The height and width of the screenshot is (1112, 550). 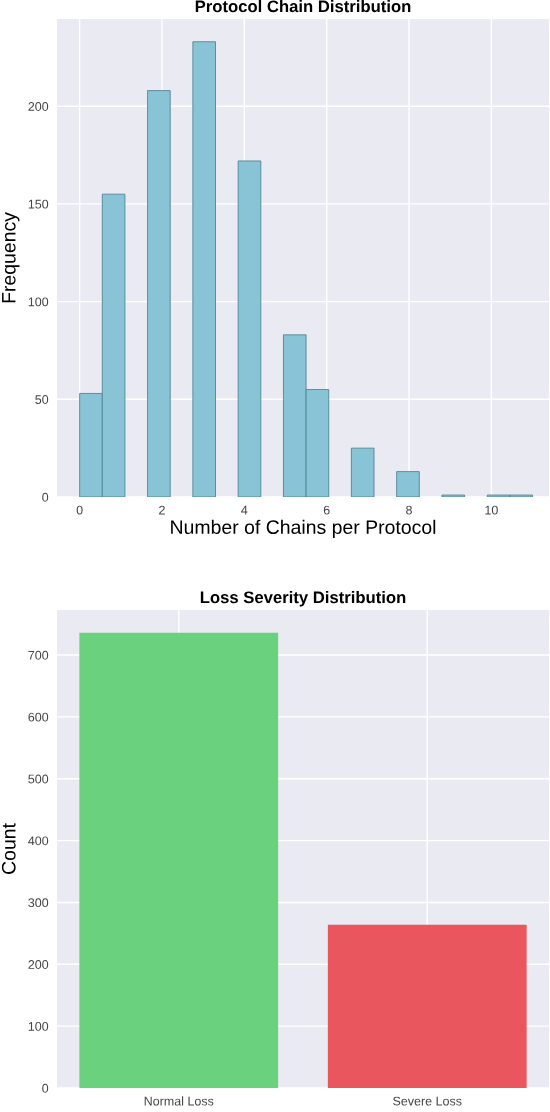 What do you see at coordinates (8, 848) in the screenshot?
I see `y-axis-title: Count` at bounding box center [8, 848].